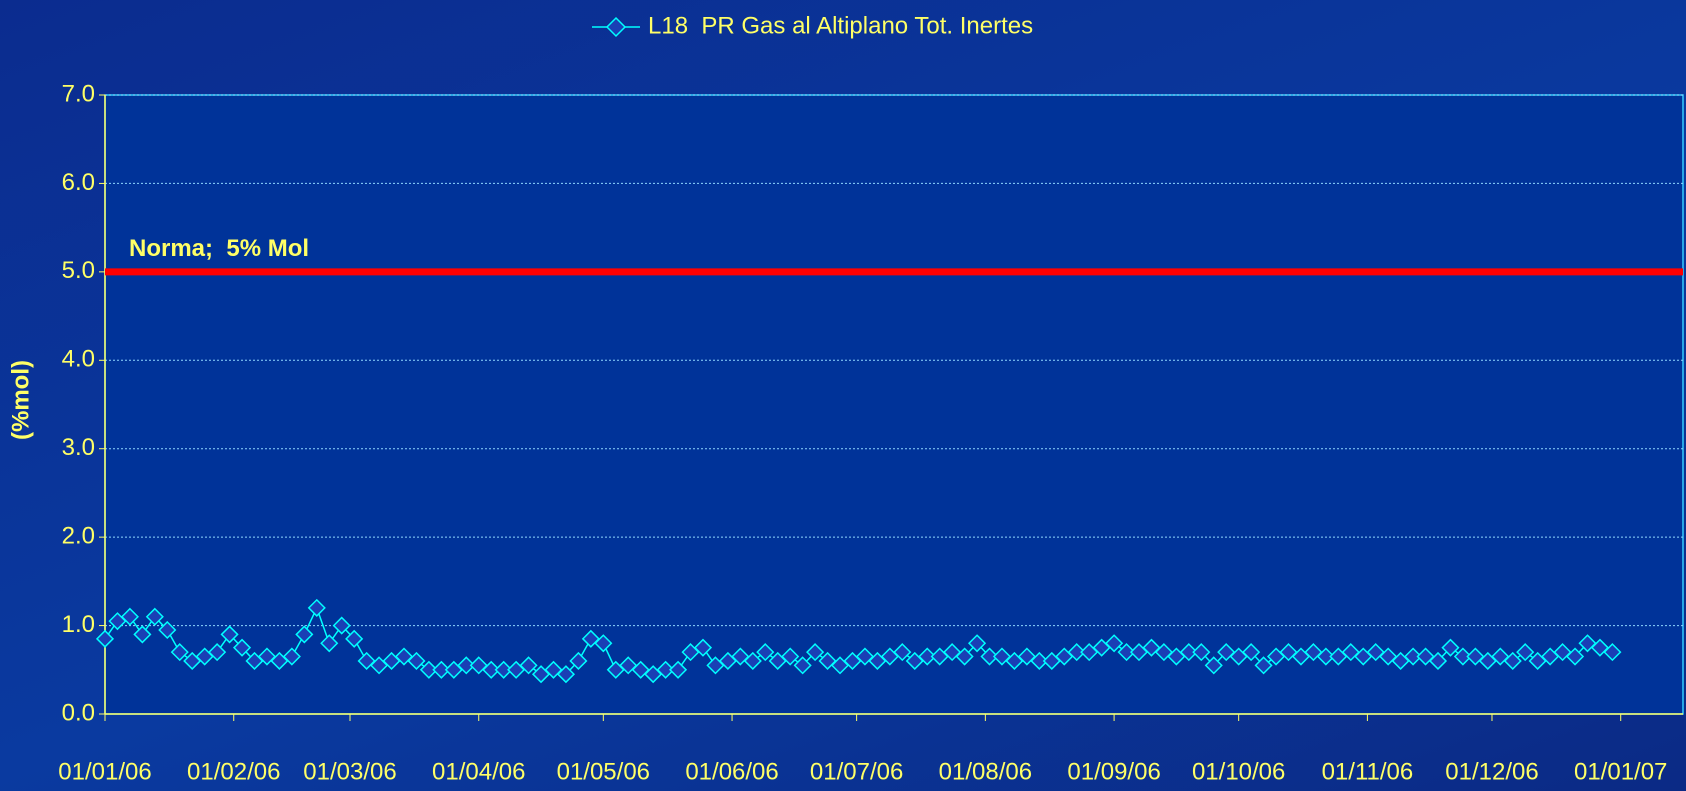 Image resolution: width=1686 pixels, height=791 pixels. What do you see at coordinates (349, 771) in the screenshot?
I see `x-tick-label: 01/03/06` at bounding box center [349, 771].